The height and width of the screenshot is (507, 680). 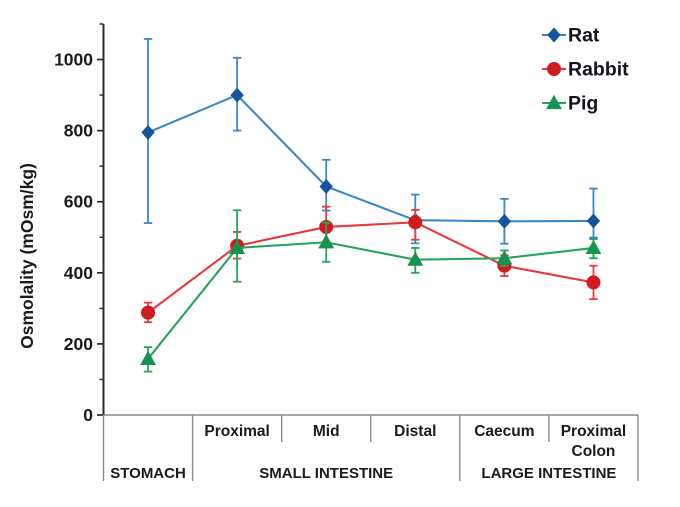 I want to click on y-axis-tick-label: 0, so click(x=88, y=415).